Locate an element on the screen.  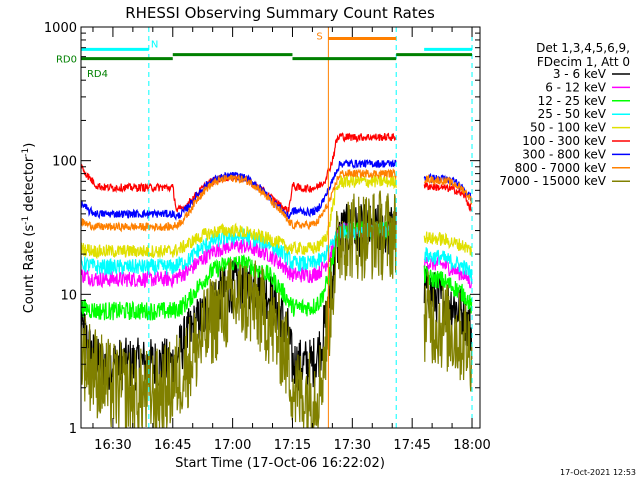
legend-entry-label: 25 - 50 keV is located at coordinates (572, 114).